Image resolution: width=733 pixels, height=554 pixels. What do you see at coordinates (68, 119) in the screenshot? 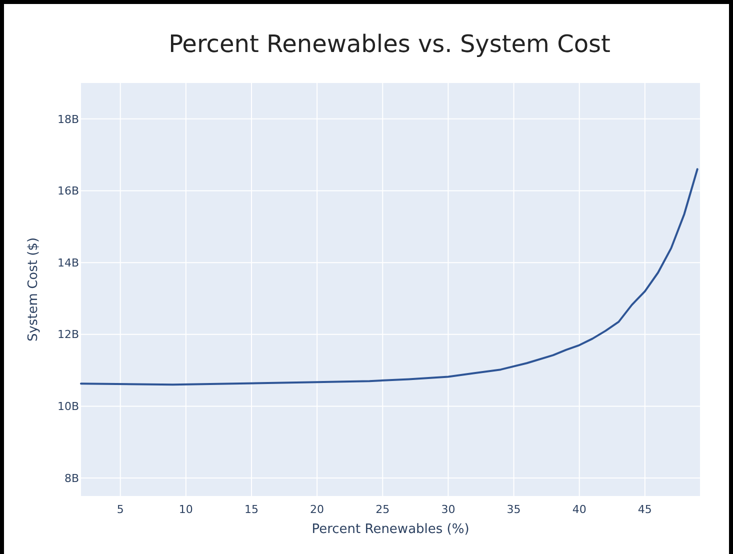
I see `y-tick-label: 18B` at bounding box center [68, 119].